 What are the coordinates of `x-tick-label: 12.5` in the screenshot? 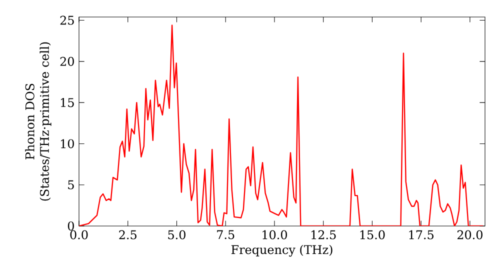 It's located at (323, 235).